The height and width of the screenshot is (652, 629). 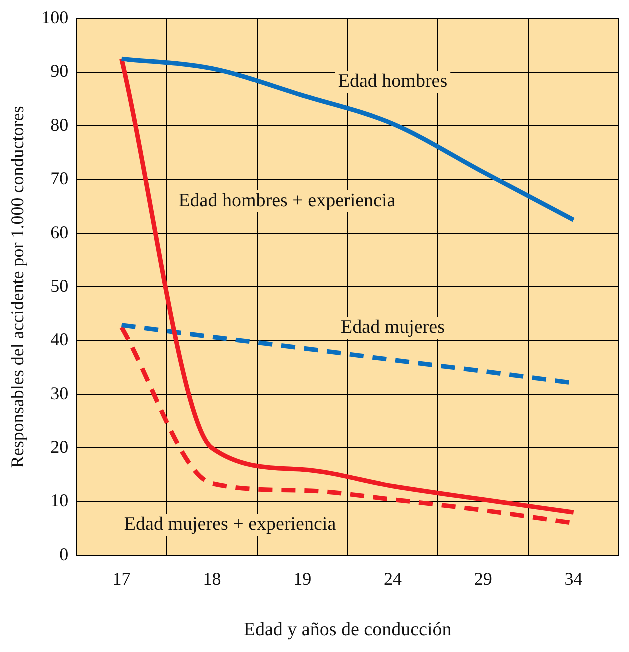 What do you see at coordinates (303, 579) in the screenshot?
I see `x-tick-label: 19` at bounding box center [303, 579].